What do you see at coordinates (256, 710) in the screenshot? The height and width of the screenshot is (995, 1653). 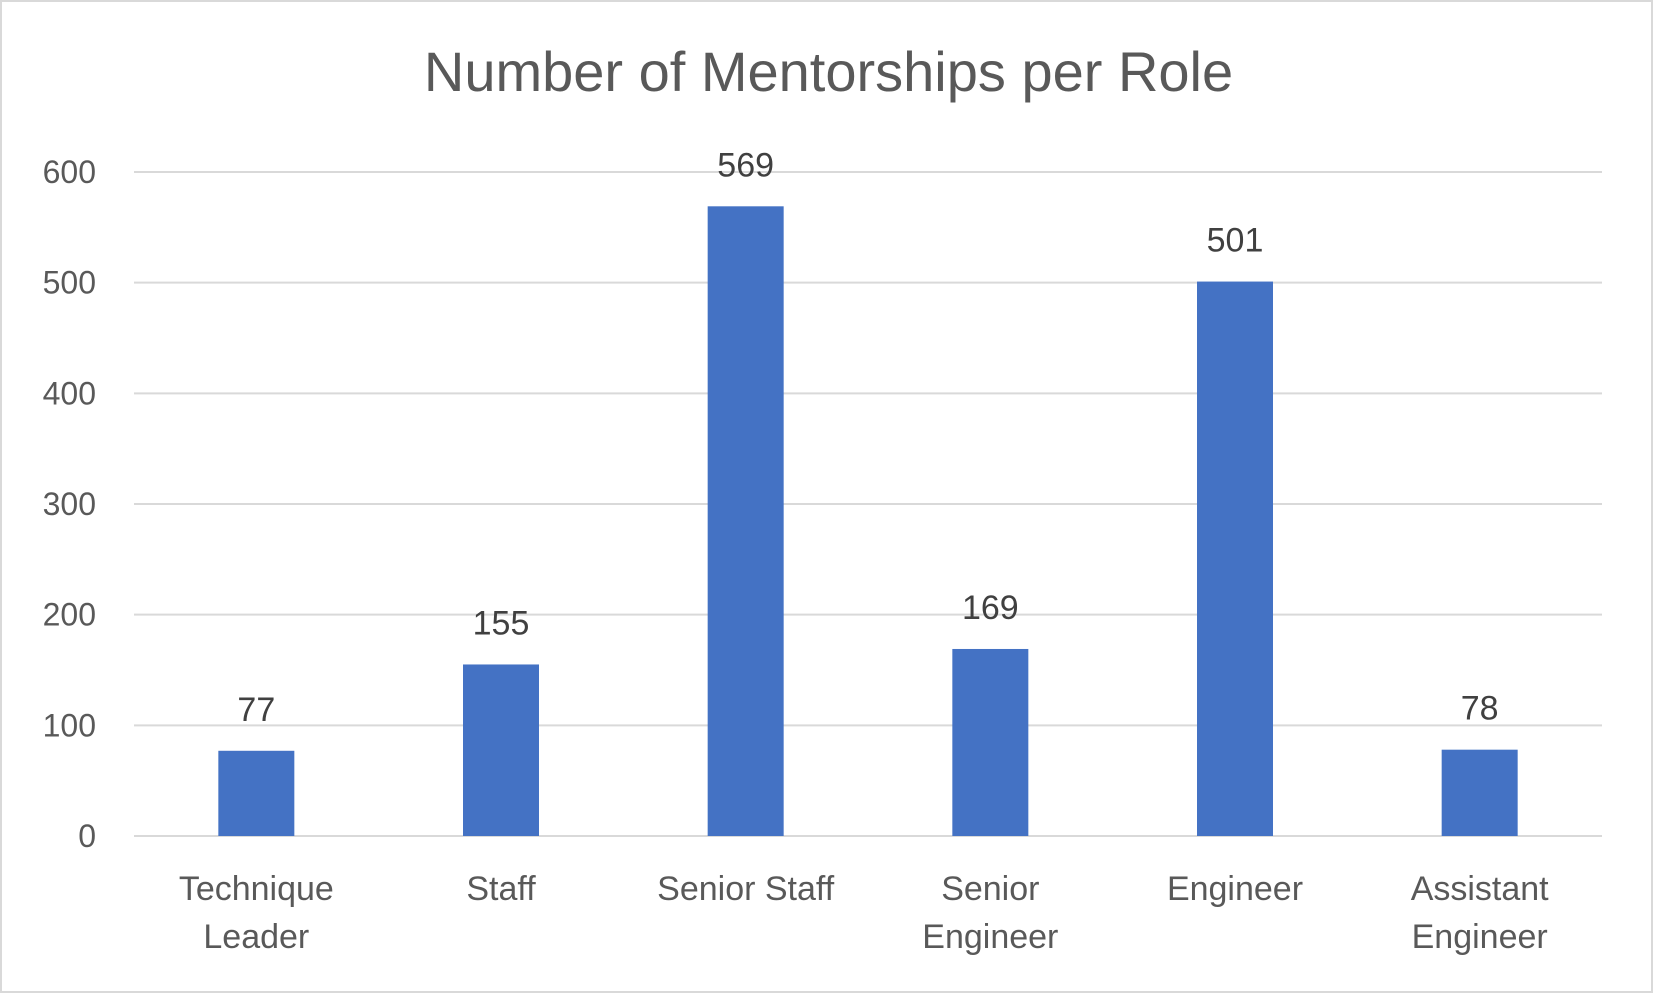 I see `data-label: 77` at bounding box center [256, 710].